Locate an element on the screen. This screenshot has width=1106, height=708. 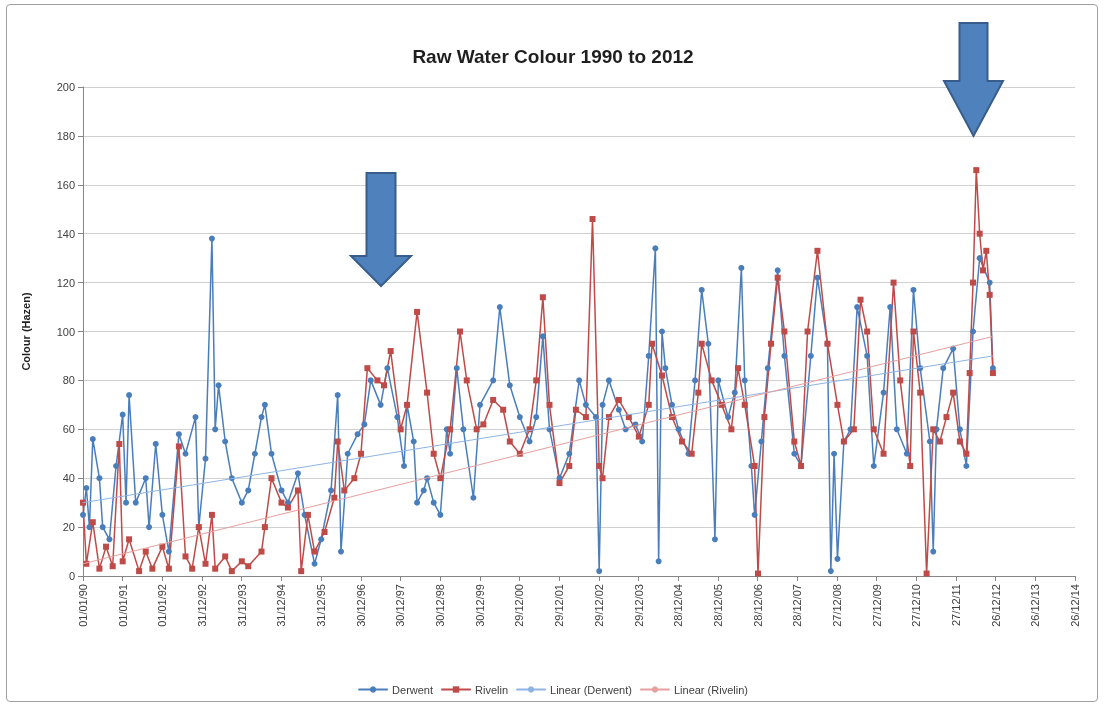
y-tick-label: 100 is located at coordinates (65, 331).